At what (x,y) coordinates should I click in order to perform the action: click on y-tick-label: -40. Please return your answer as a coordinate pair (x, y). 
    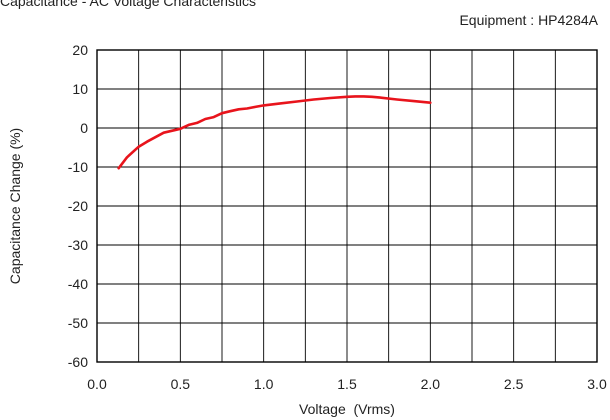
    Looking at the image, I should click on (78, 284).